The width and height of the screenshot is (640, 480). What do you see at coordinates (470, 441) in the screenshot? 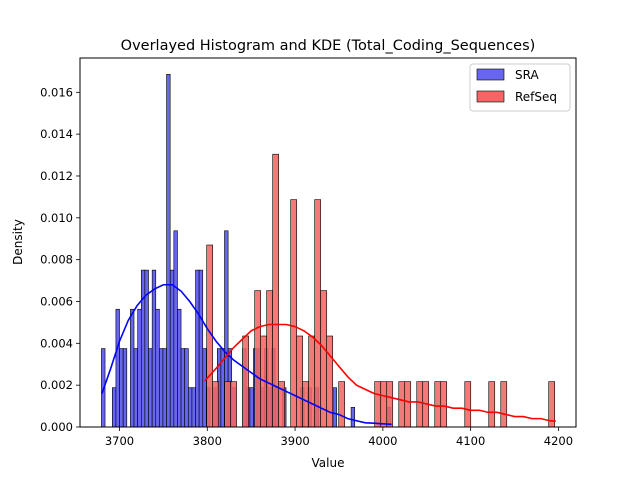
I see `x-tick-label-4: 4100` at bounding box center [470, 441].